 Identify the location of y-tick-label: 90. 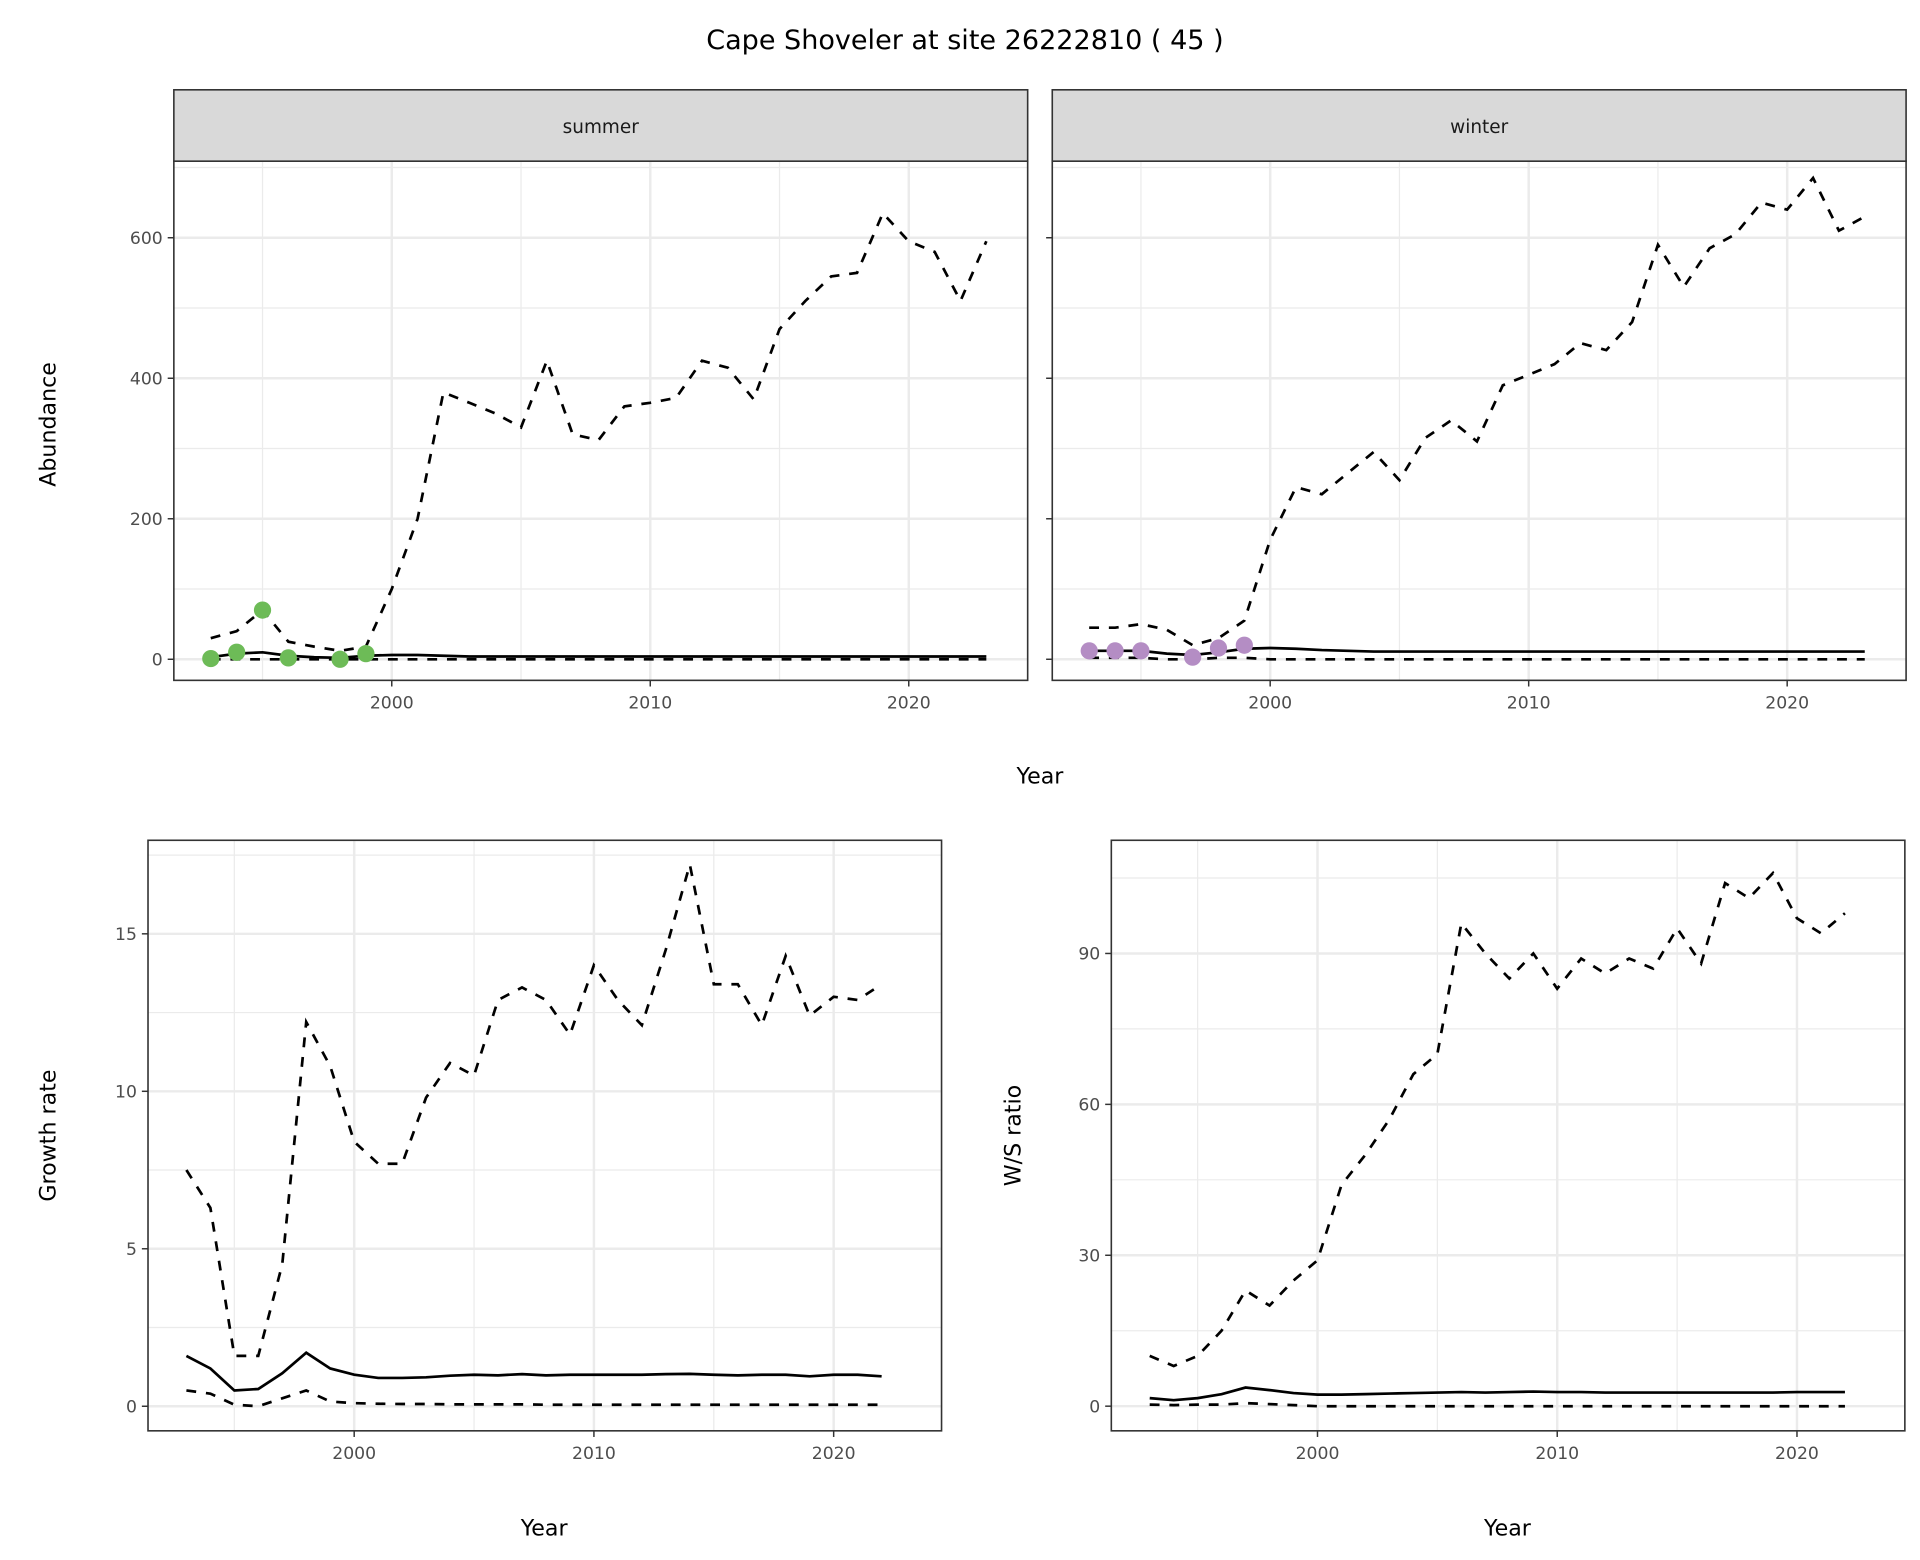
(1089, 955).